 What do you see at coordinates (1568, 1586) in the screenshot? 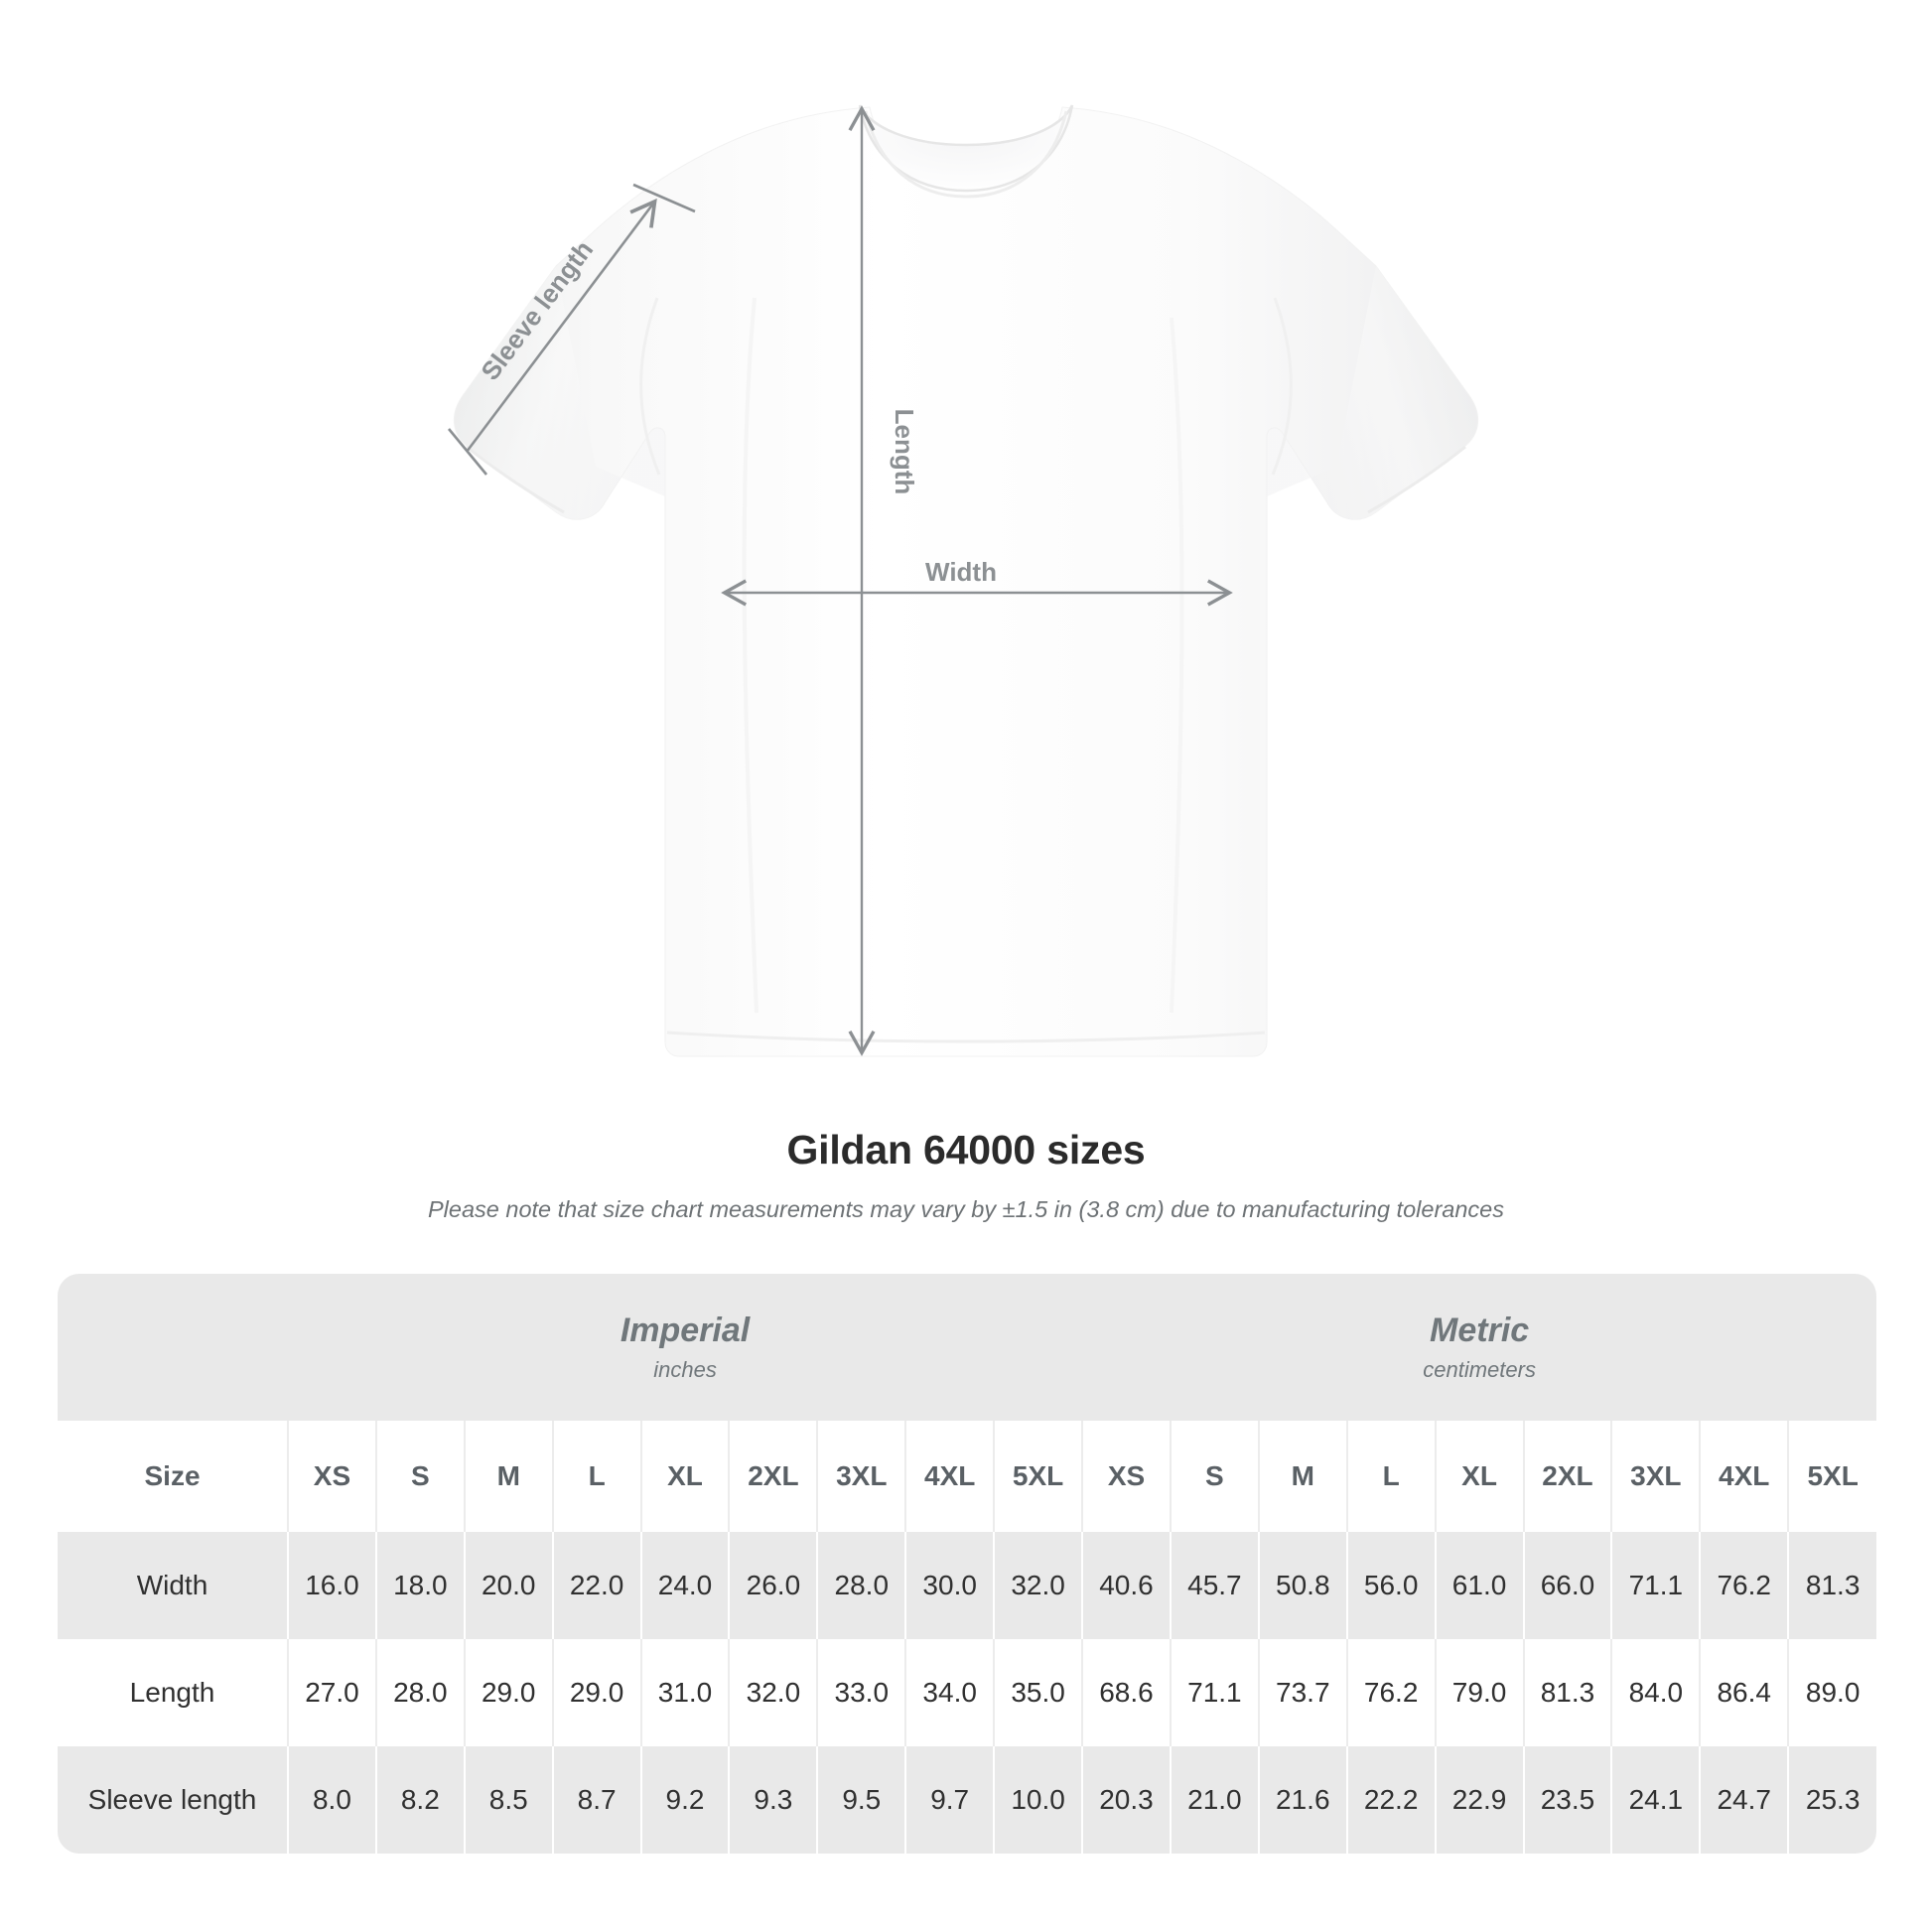
I see `cell-width-met-5: 66.0` at bounding box center [1568, 1586].